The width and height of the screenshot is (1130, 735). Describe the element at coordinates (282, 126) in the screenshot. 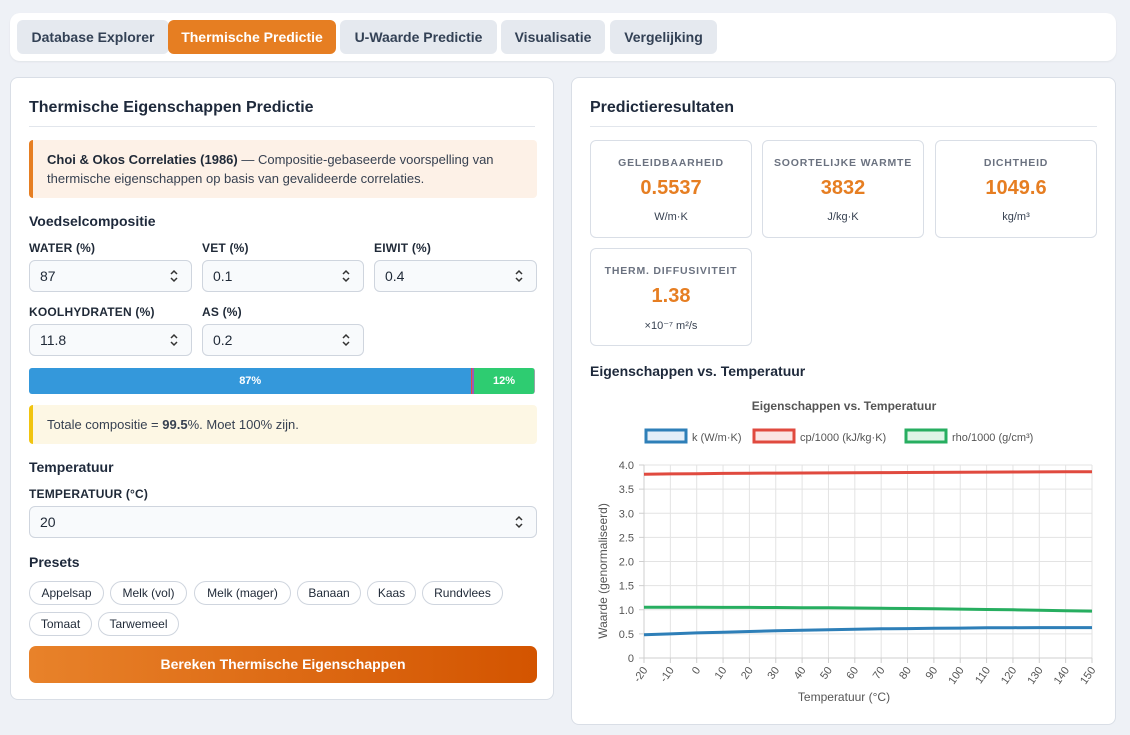

I see `divider` at that location.